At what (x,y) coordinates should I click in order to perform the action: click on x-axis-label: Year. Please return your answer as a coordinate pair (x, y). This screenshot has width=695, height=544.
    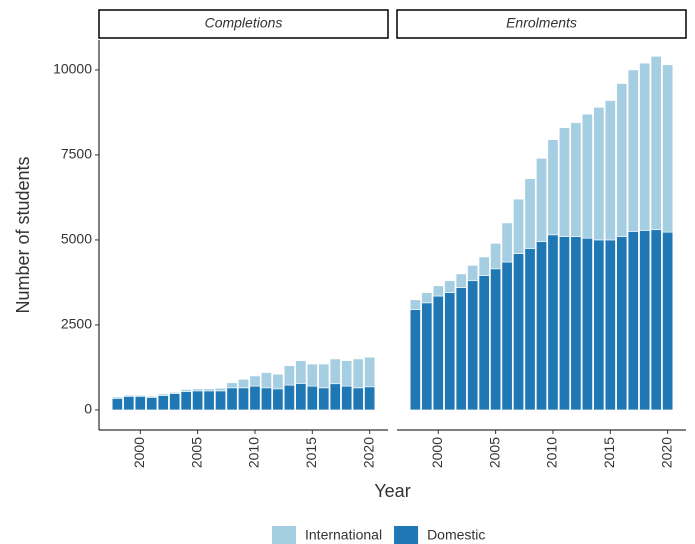
    Looking at the image, I should click on (392, 491).